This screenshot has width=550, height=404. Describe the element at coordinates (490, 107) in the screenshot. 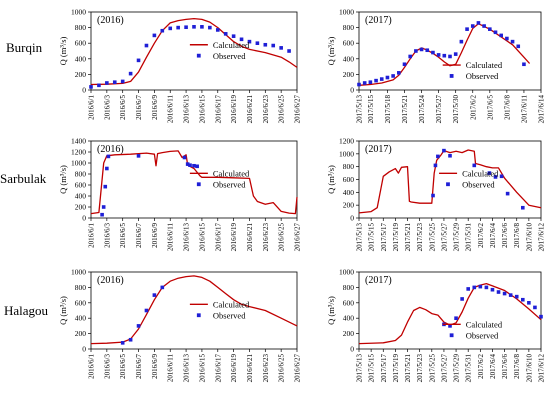

I see `x-tick-label: 2017/6/5` at that location.